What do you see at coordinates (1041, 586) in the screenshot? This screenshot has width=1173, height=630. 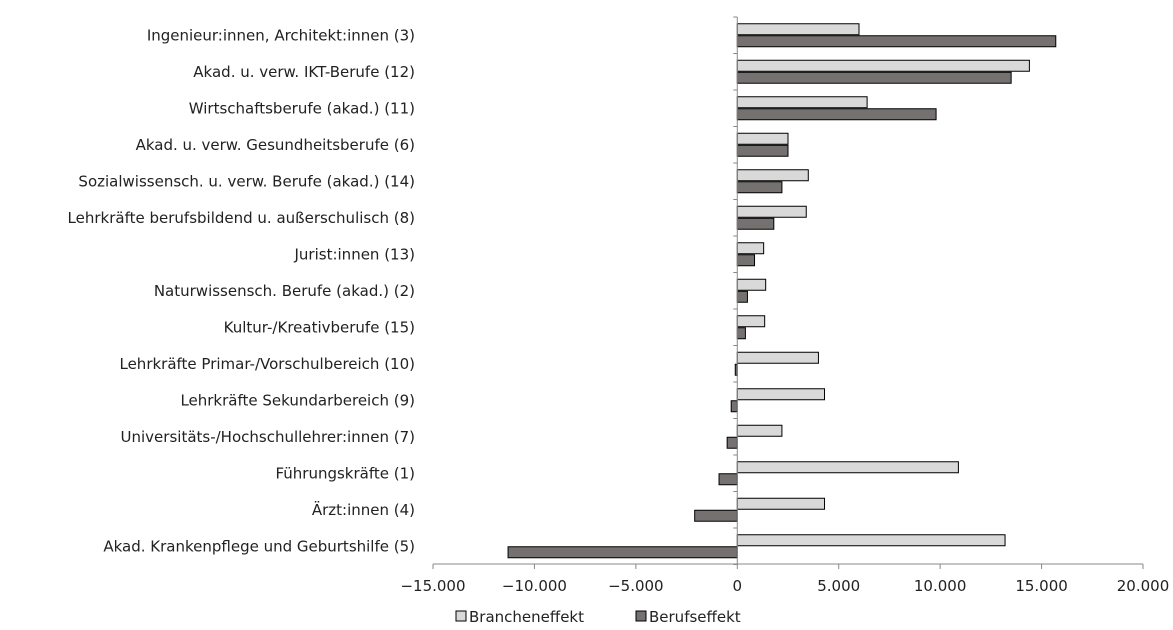 I see `x-tick-label: 15.000` at bounding box center [1041, 586].